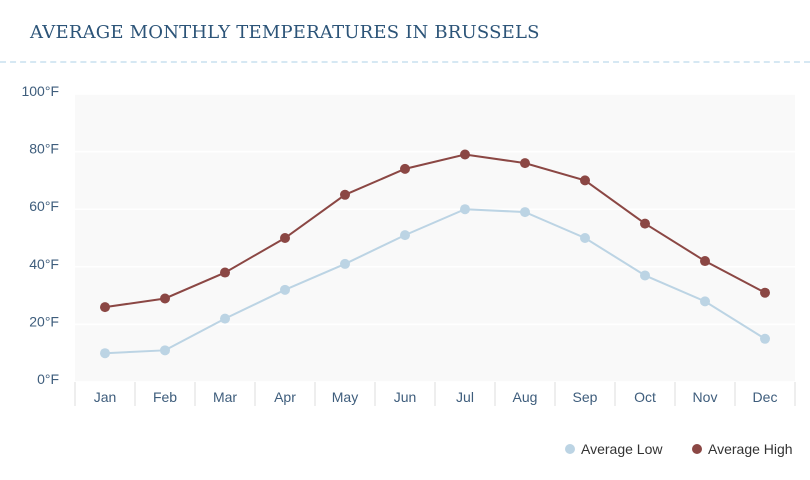 The image size is (810, 480). What do you see at coordinates (285, 397) in the screenshot?
I see `x-tick-label: Apr` at bounding box center [285, 397].